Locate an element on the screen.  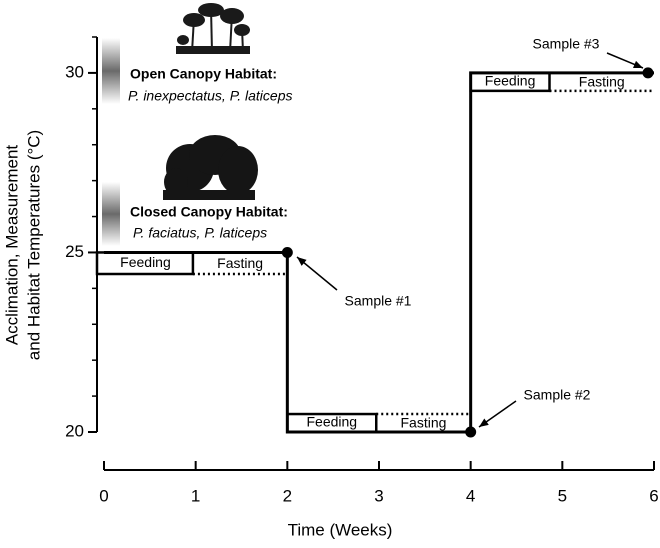
habitat-title: Open Canopy Habitat: is located at coordinates (203, 74).